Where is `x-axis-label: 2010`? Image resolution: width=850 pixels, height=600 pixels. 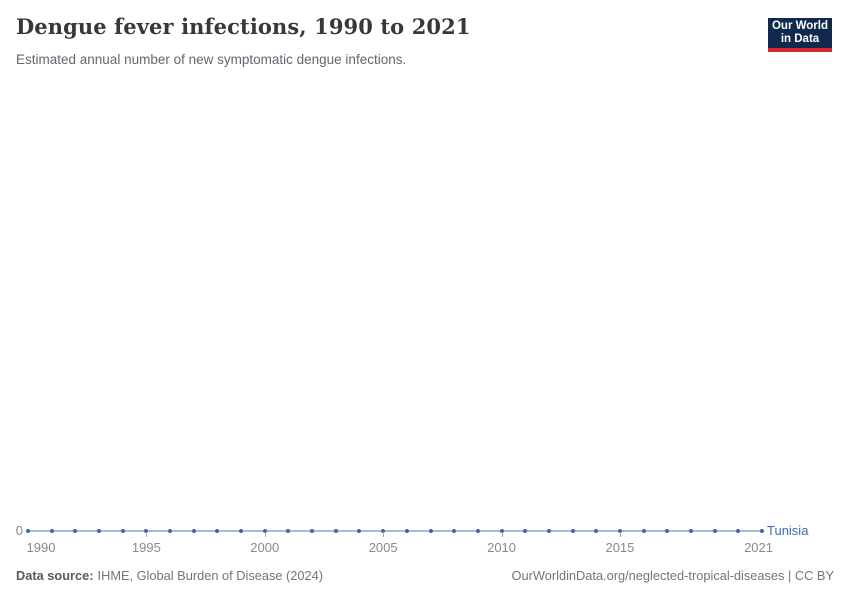
x-axis-label: 2010 is located at coordinates (502, 547).